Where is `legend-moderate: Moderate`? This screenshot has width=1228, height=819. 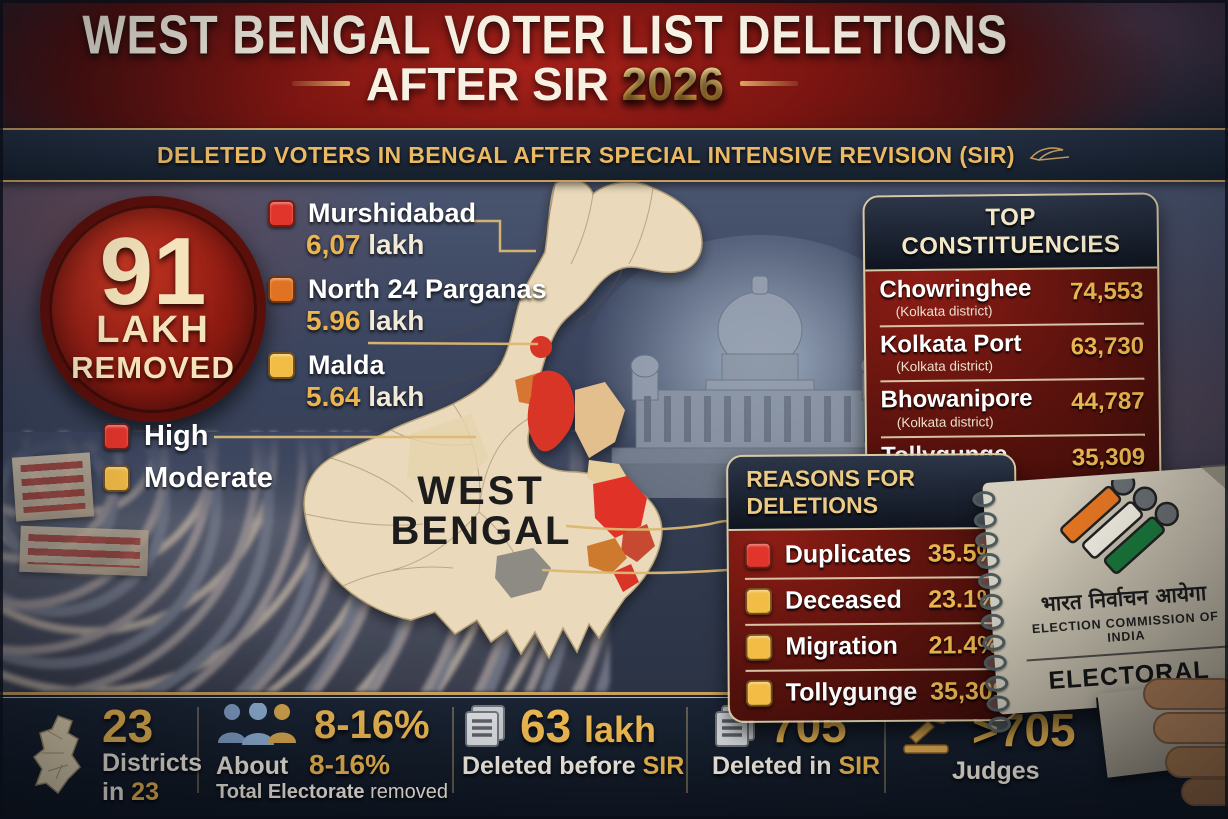
legend-moderate: Moderate is located at coordinates (188, 478).